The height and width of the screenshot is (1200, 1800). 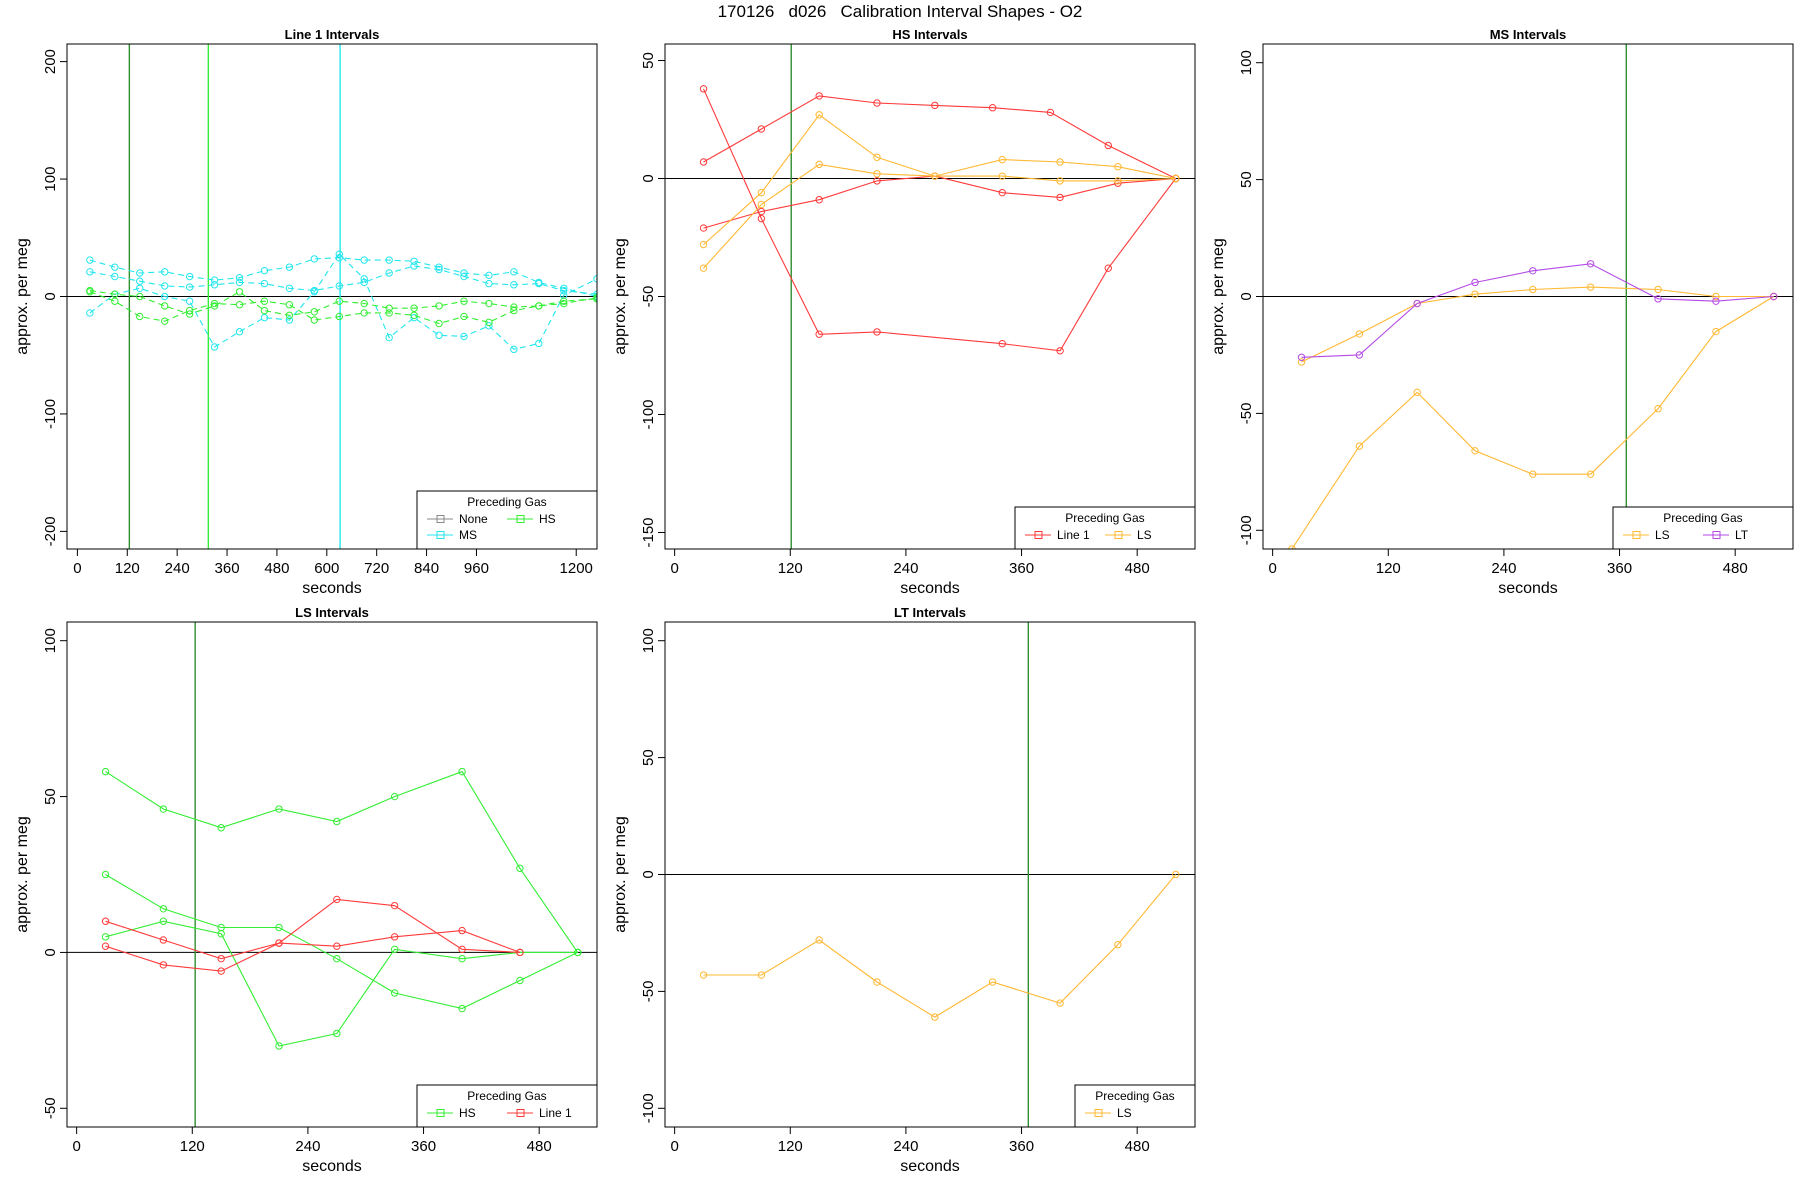 I want to click on x-axis-label: seconds, so click(x=1528, y=588).